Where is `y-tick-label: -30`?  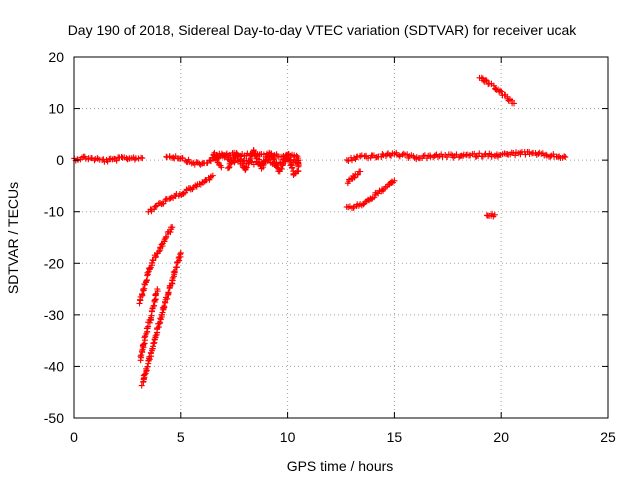 y-tick-label: -30 is located at coordinates (54, 315).